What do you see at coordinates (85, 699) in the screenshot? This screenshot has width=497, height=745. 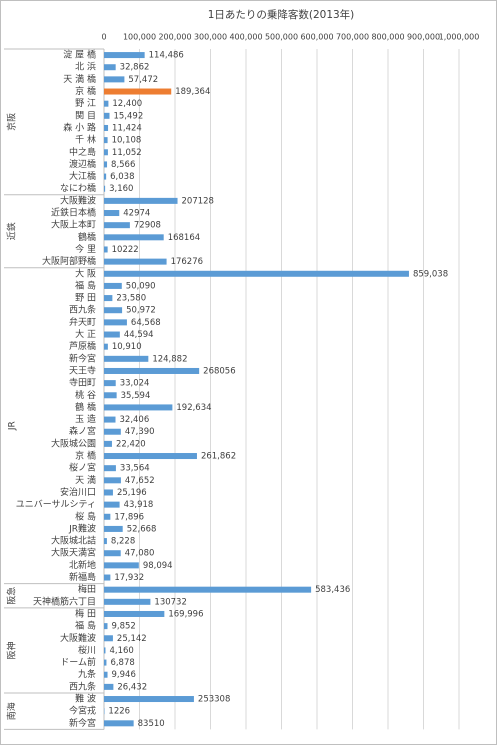 I see `category-label: 難 波` at bounding box center [85, 699].